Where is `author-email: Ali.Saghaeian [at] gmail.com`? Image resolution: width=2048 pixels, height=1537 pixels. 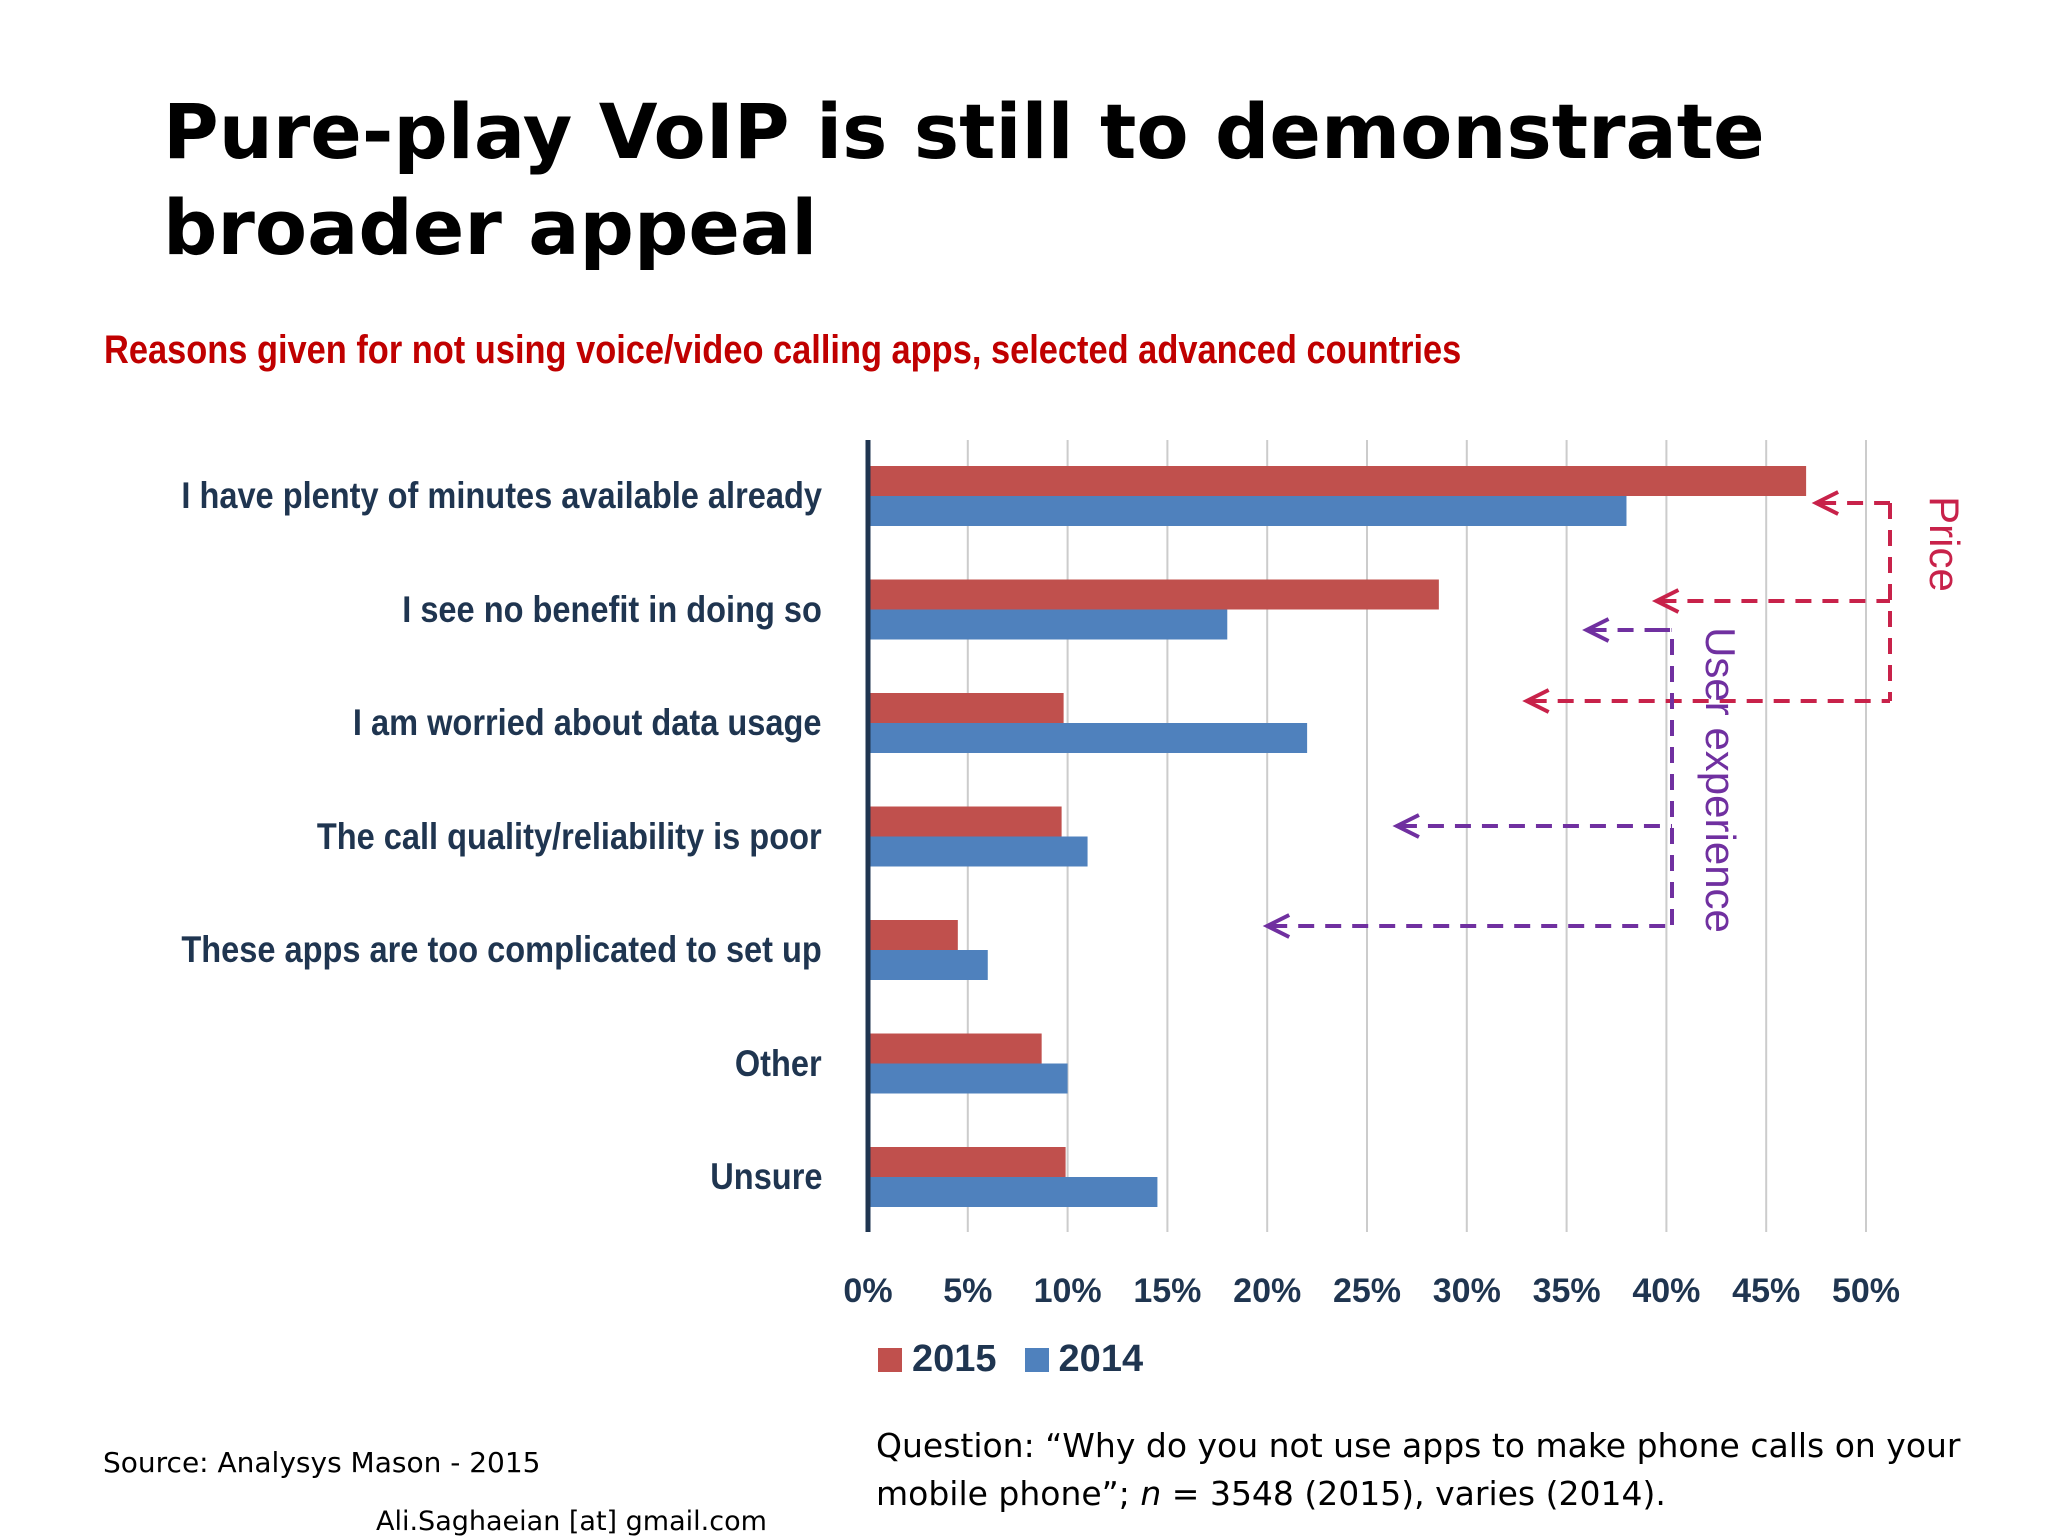 author-email: Ali.Saghaeian [at] gmail.com is located at coordinates (571, 1521).